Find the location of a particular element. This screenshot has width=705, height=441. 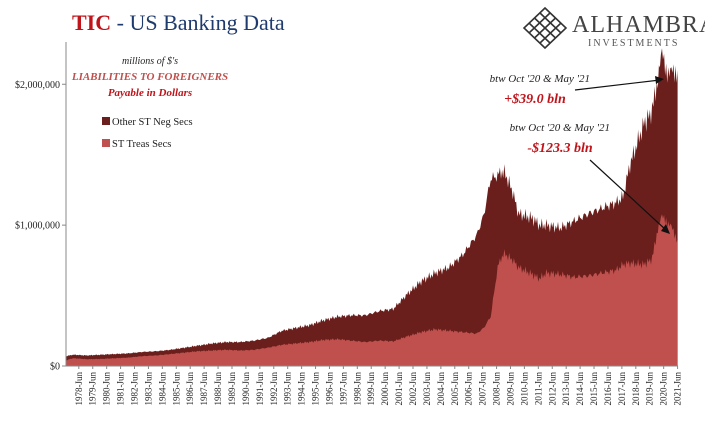

x-tick-label: 1995-Jun is located at coordinates (316, 389).